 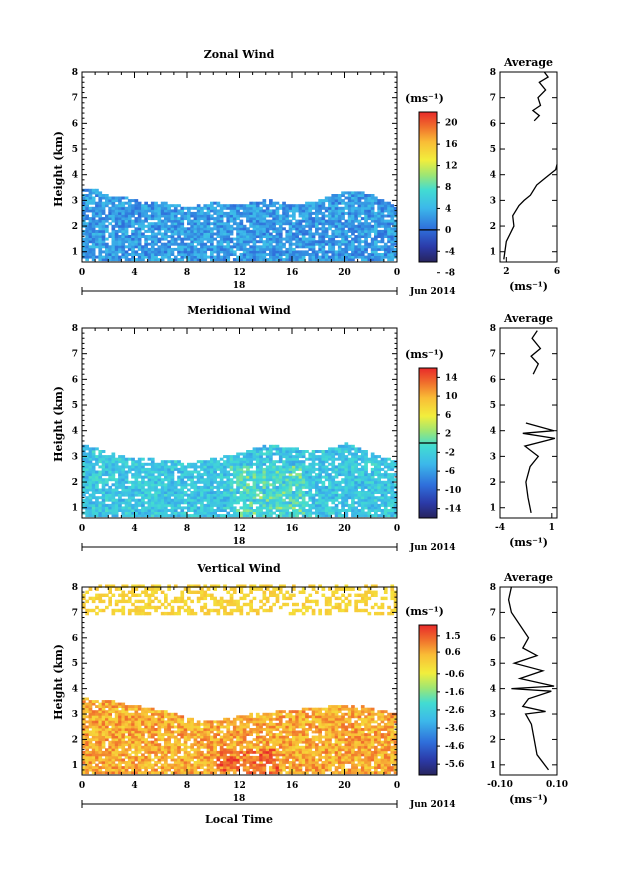 I want to click on heatmap-field, so click(x=240, y=225).